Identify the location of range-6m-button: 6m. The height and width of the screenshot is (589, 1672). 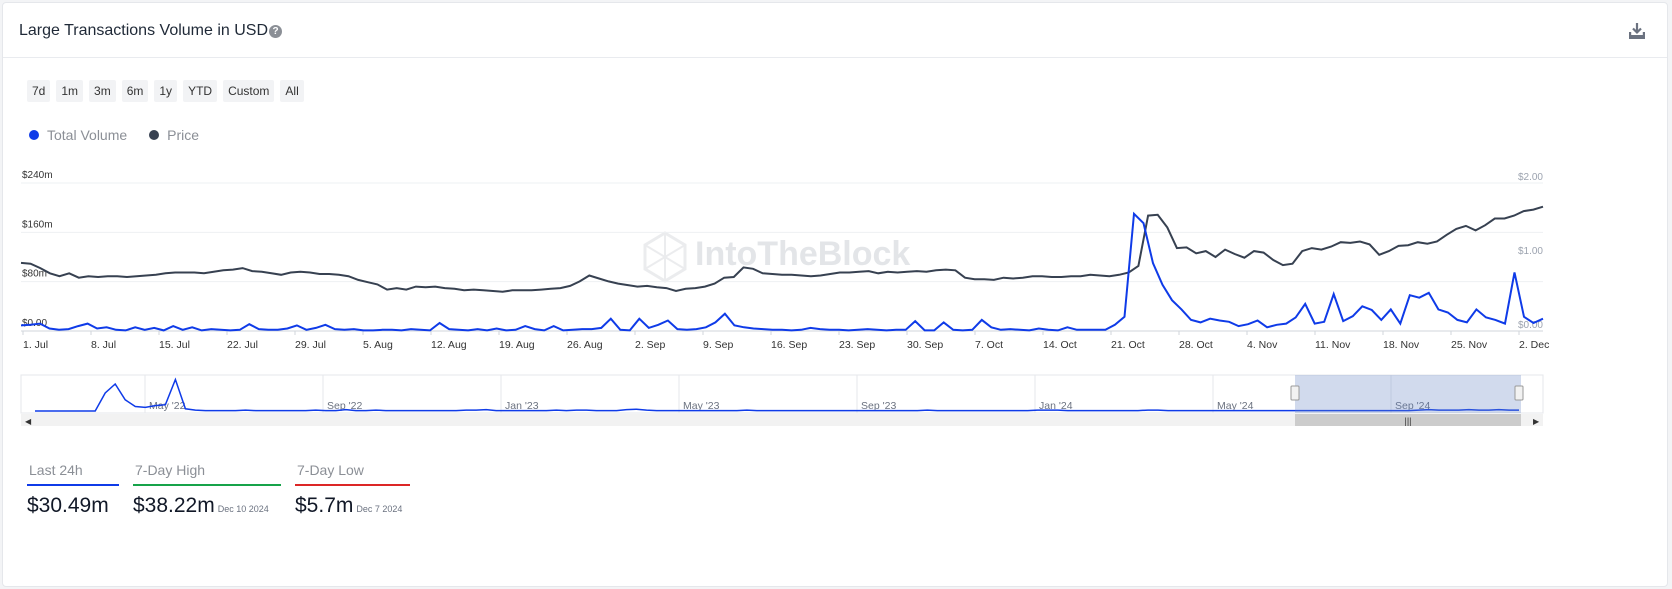
(135, 91).